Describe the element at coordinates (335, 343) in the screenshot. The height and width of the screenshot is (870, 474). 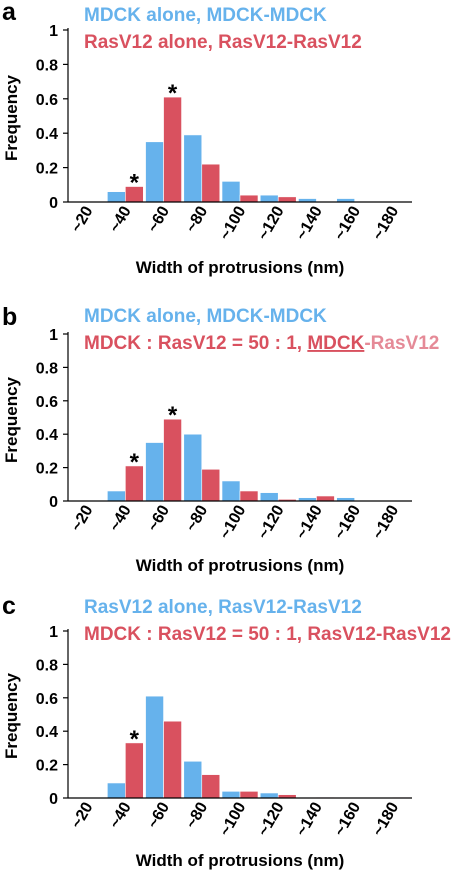
I see `legend-text: MDCK` at that location.